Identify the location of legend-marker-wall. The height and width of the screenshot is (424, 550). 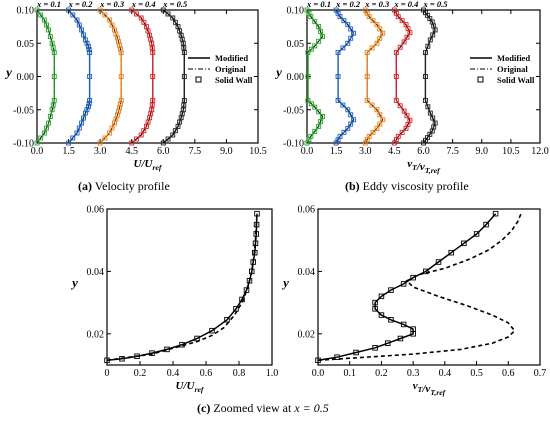
(198, 79).